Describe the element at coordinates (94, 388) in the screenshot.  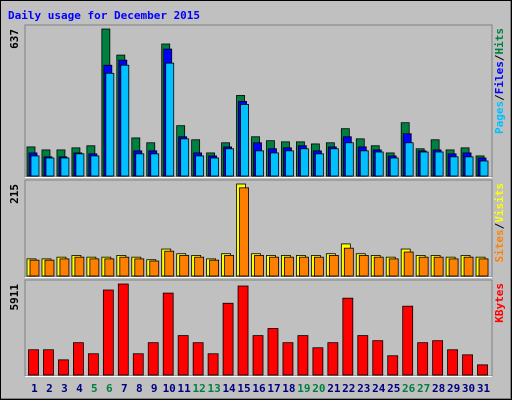
I see `x-tick-label: 5` at that location.